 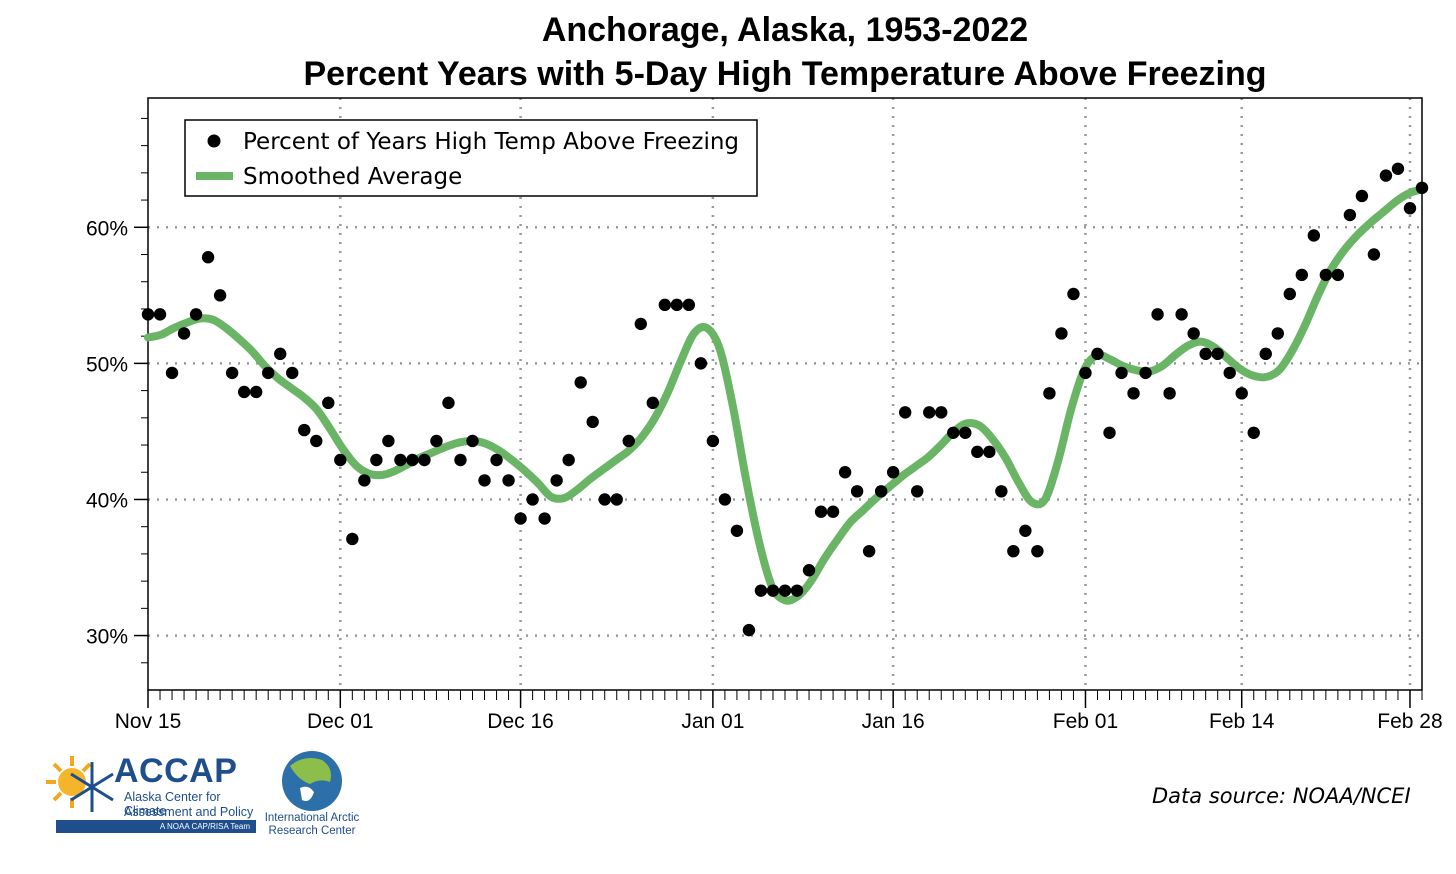 What do you see at coordinates (172, 804) in the screenshot?
I see `accap-subtitle-1: Alaska Center for Climate` at bounding box center [172, 804].